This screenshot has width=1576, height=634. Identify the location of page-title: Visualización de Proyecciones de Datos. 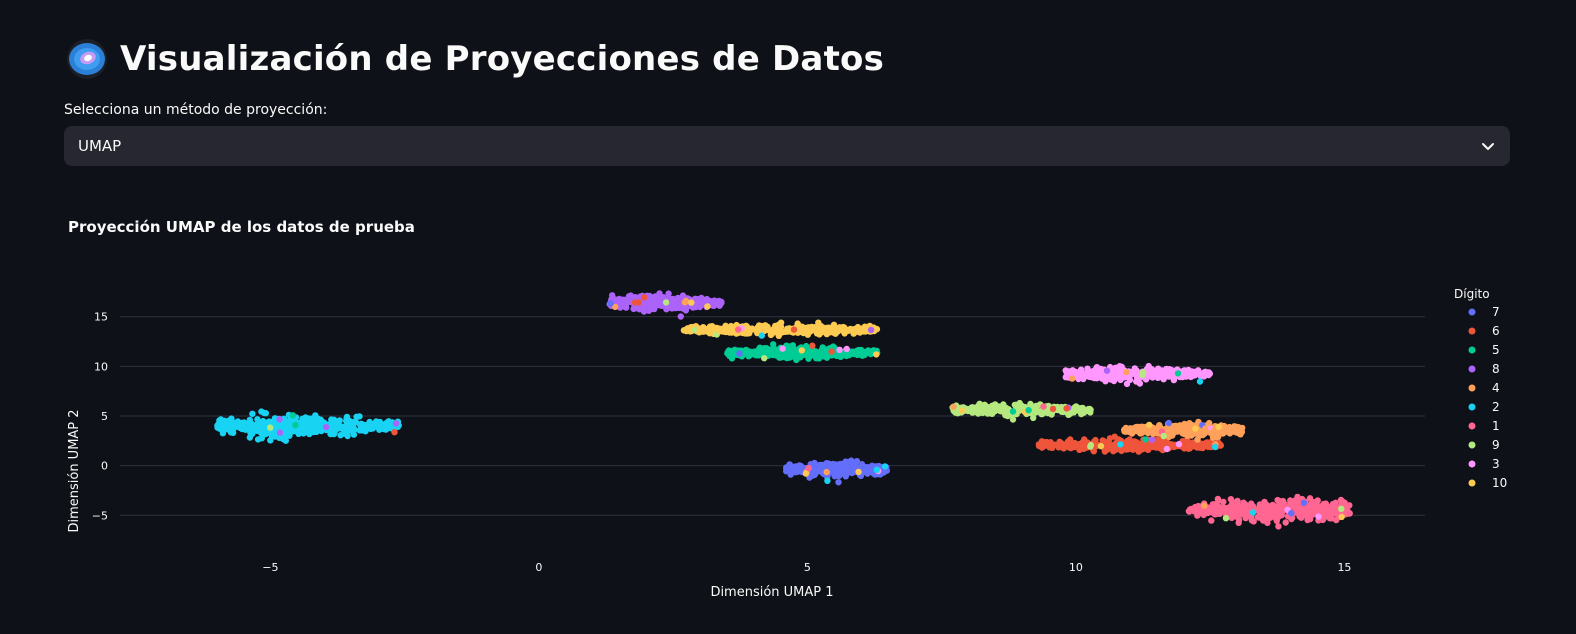
(502, 59).